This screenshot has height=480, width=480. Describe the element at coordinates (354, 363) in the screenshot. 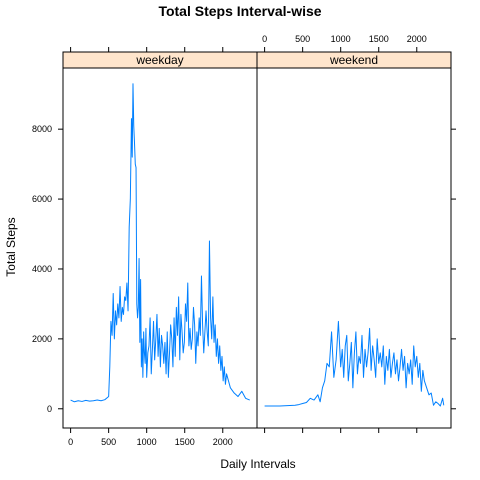

I see `series-line-weekend` at that location.